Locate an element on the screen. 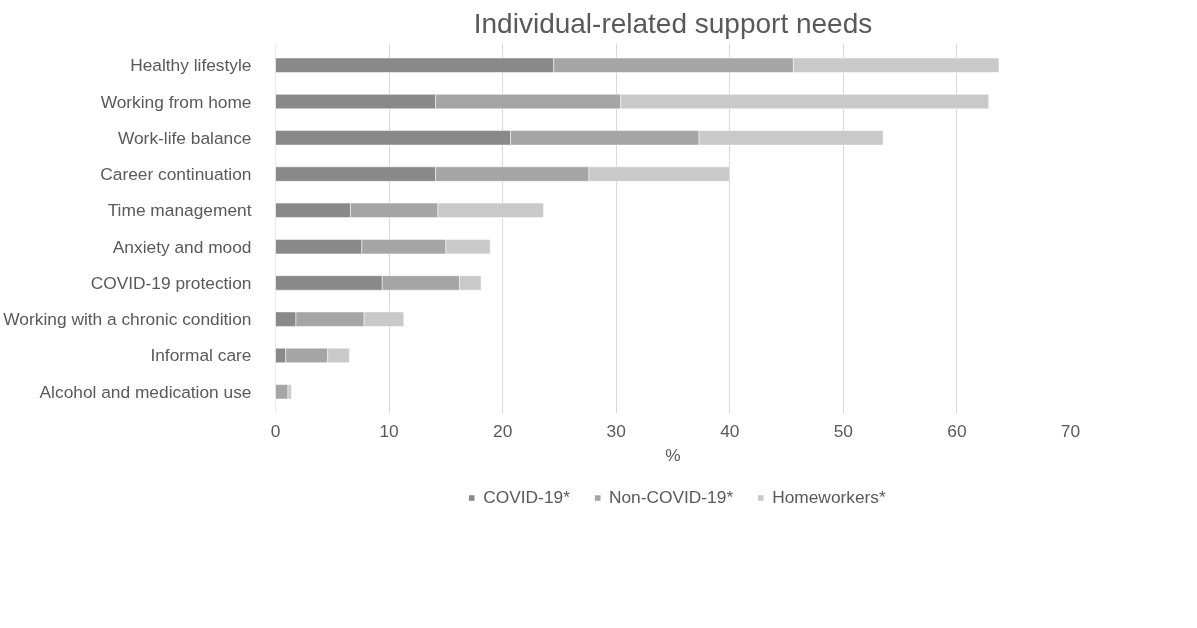 Image resolution: width=1197 pixels, height=628 pixels. chart-title: Individual-related support needs is located at coordinates (673, 23).